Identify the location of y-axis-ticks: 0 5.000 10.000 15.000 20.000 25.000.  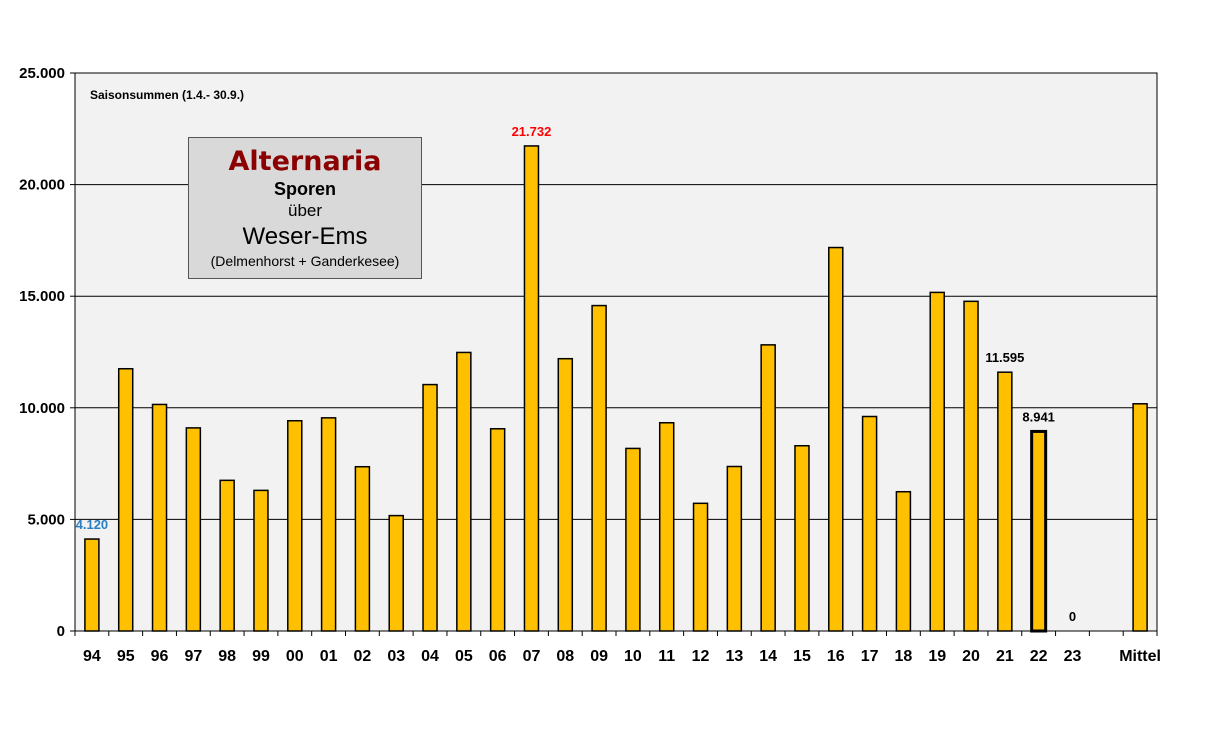
(47, 352).